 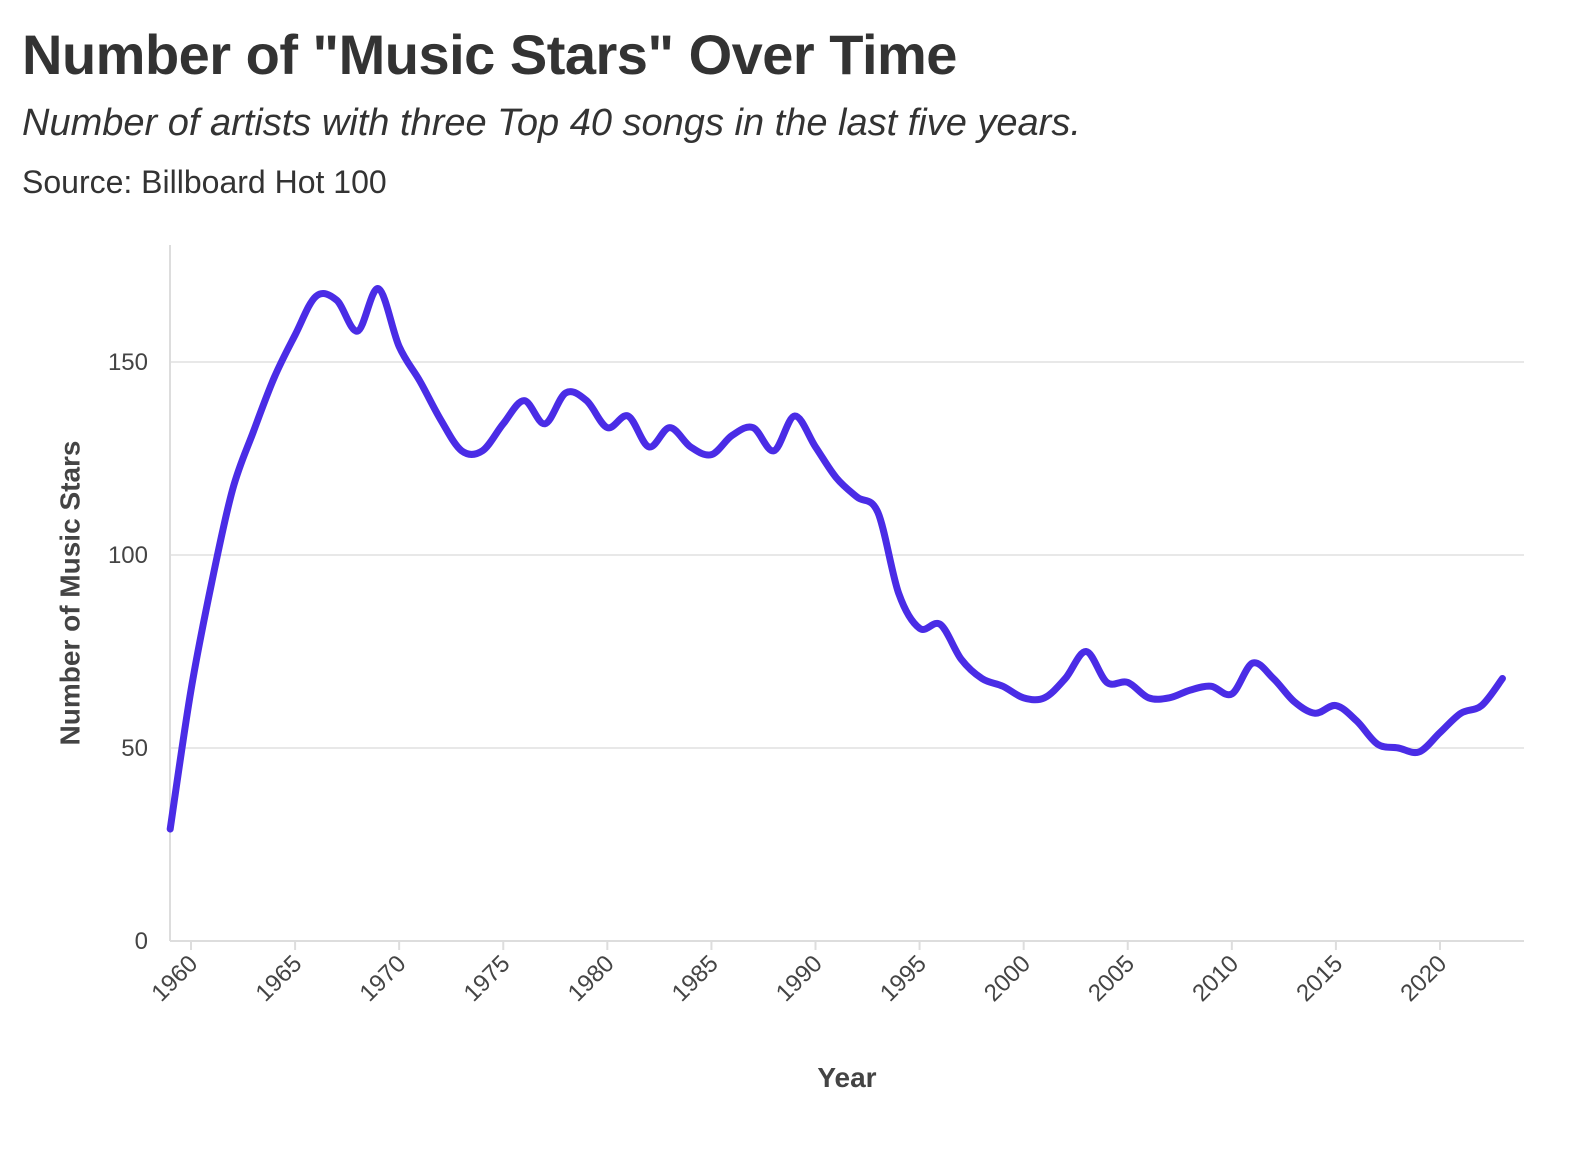 What do you see at coordinates (1319, 978) in the screenshot?
I see `x-tick-label: 2015` at bounding box center [1319, 978].